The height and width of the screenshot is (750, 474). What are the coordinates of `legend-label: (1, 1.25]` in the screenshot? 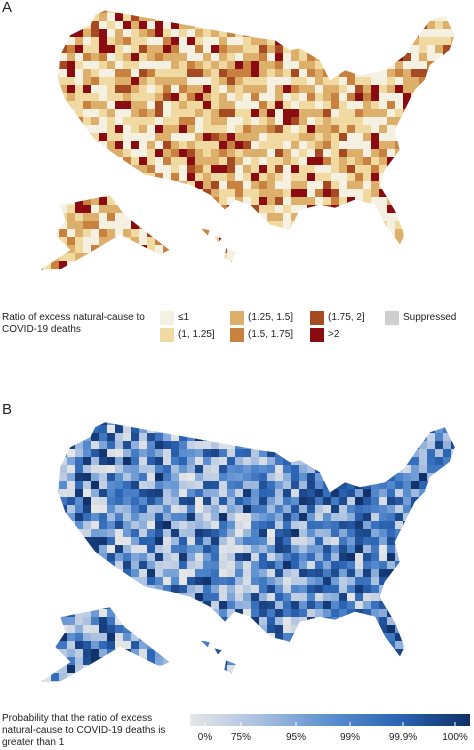 It's located at (196, 334).